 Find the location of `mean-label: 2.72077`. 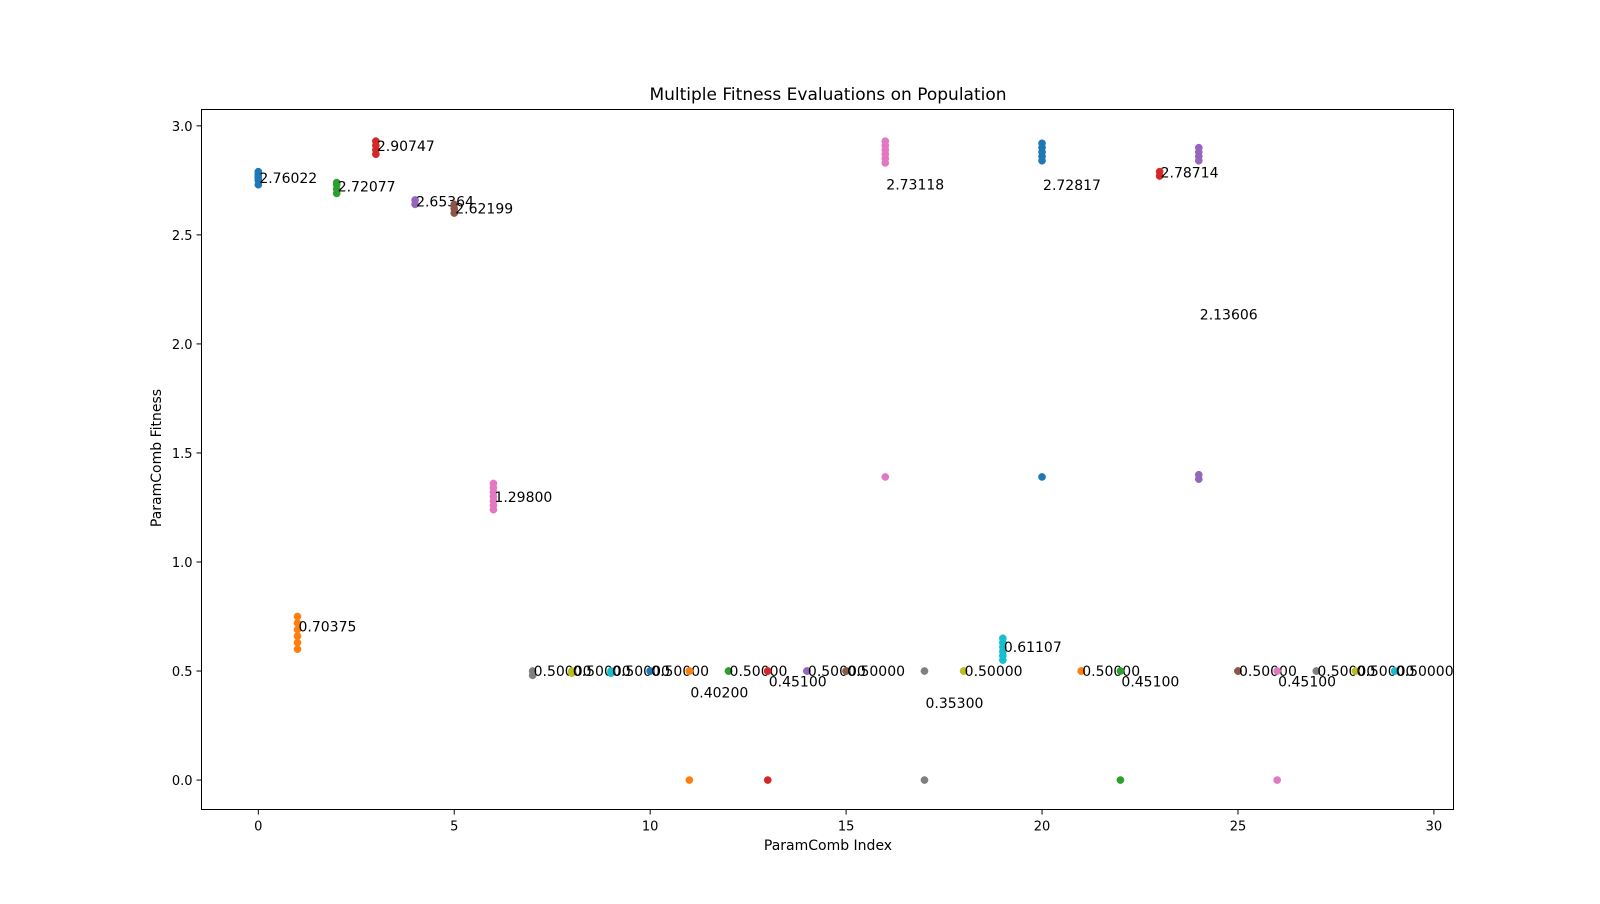

mean-label: 2.72077 is located at coordinates (367, 188).